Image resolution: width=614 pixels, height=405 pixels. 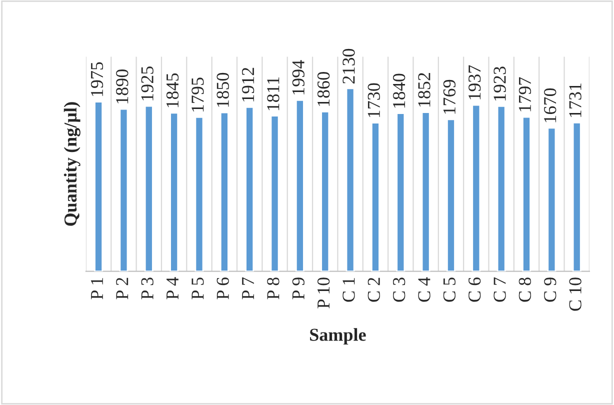 What do you see at coordinates (72, 164) in the screenshot?
I see `y-axis-title: Quantity (ng/µl)` at bounding box center [72, 164].